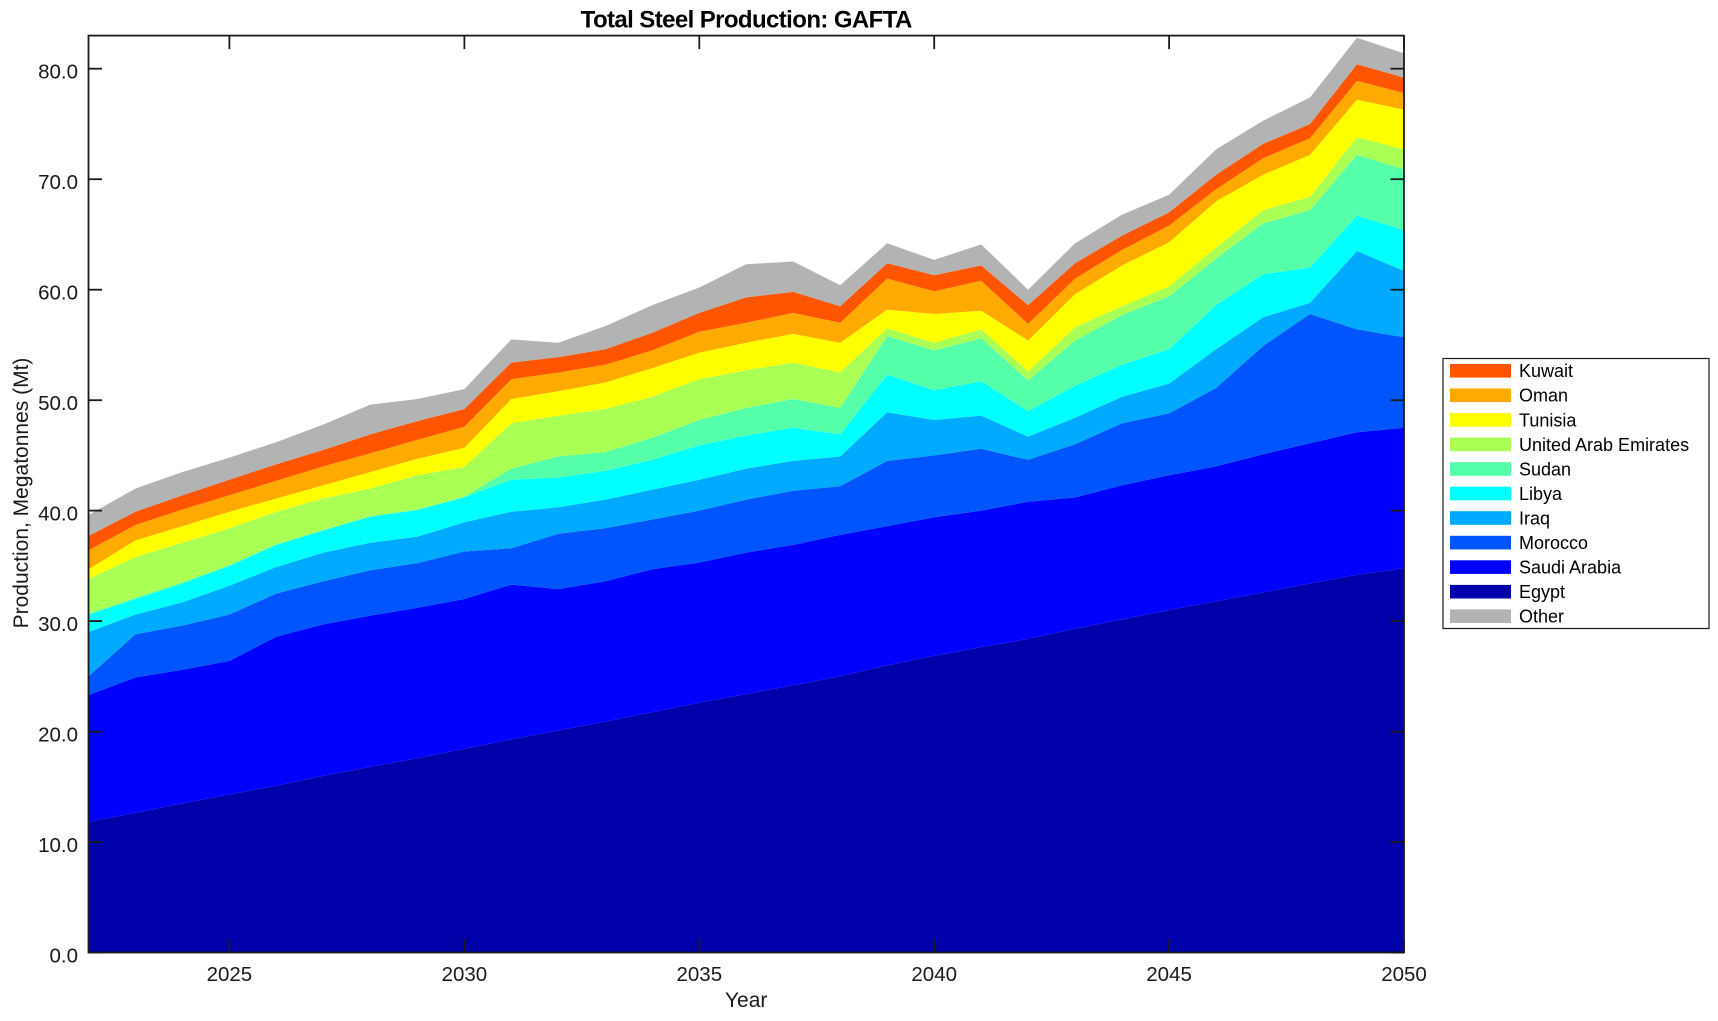 The width and height of the screenshot is (1718, 1021). I want to click on svg-text: Oman, so click(1543, 396).